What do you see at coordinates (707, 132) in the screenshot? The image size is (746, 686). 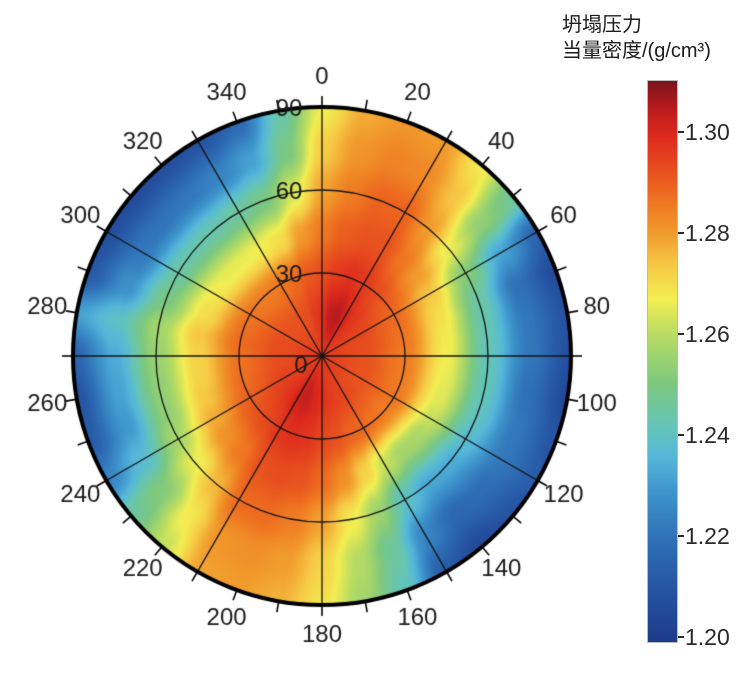 I see `colorbar-tick-label: 1.30` at bounding box center [707, 132].